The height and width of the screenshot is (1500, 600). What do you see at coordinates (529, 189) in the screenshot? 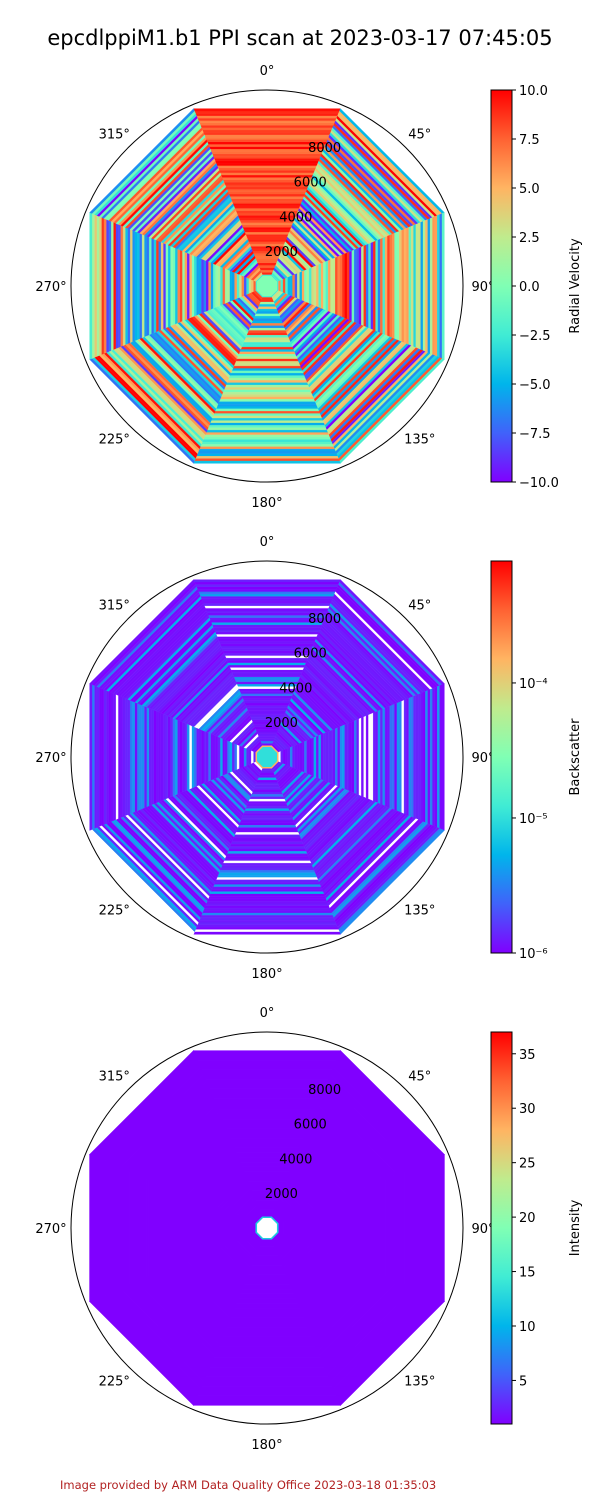
I see `colorbar-tick-label: 5.0` at bounding box center [529, 189].